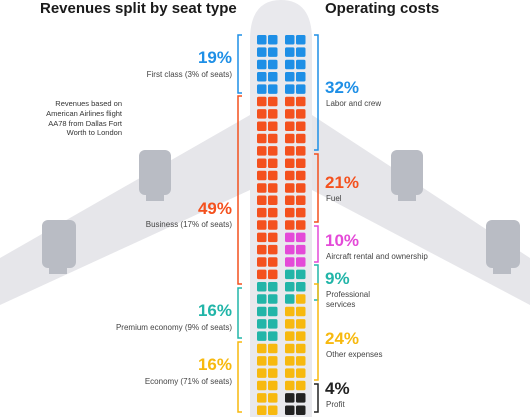 The height and width of the screenshot is (417, 530). I want to click on engine-right-inner, so click(407, 175).